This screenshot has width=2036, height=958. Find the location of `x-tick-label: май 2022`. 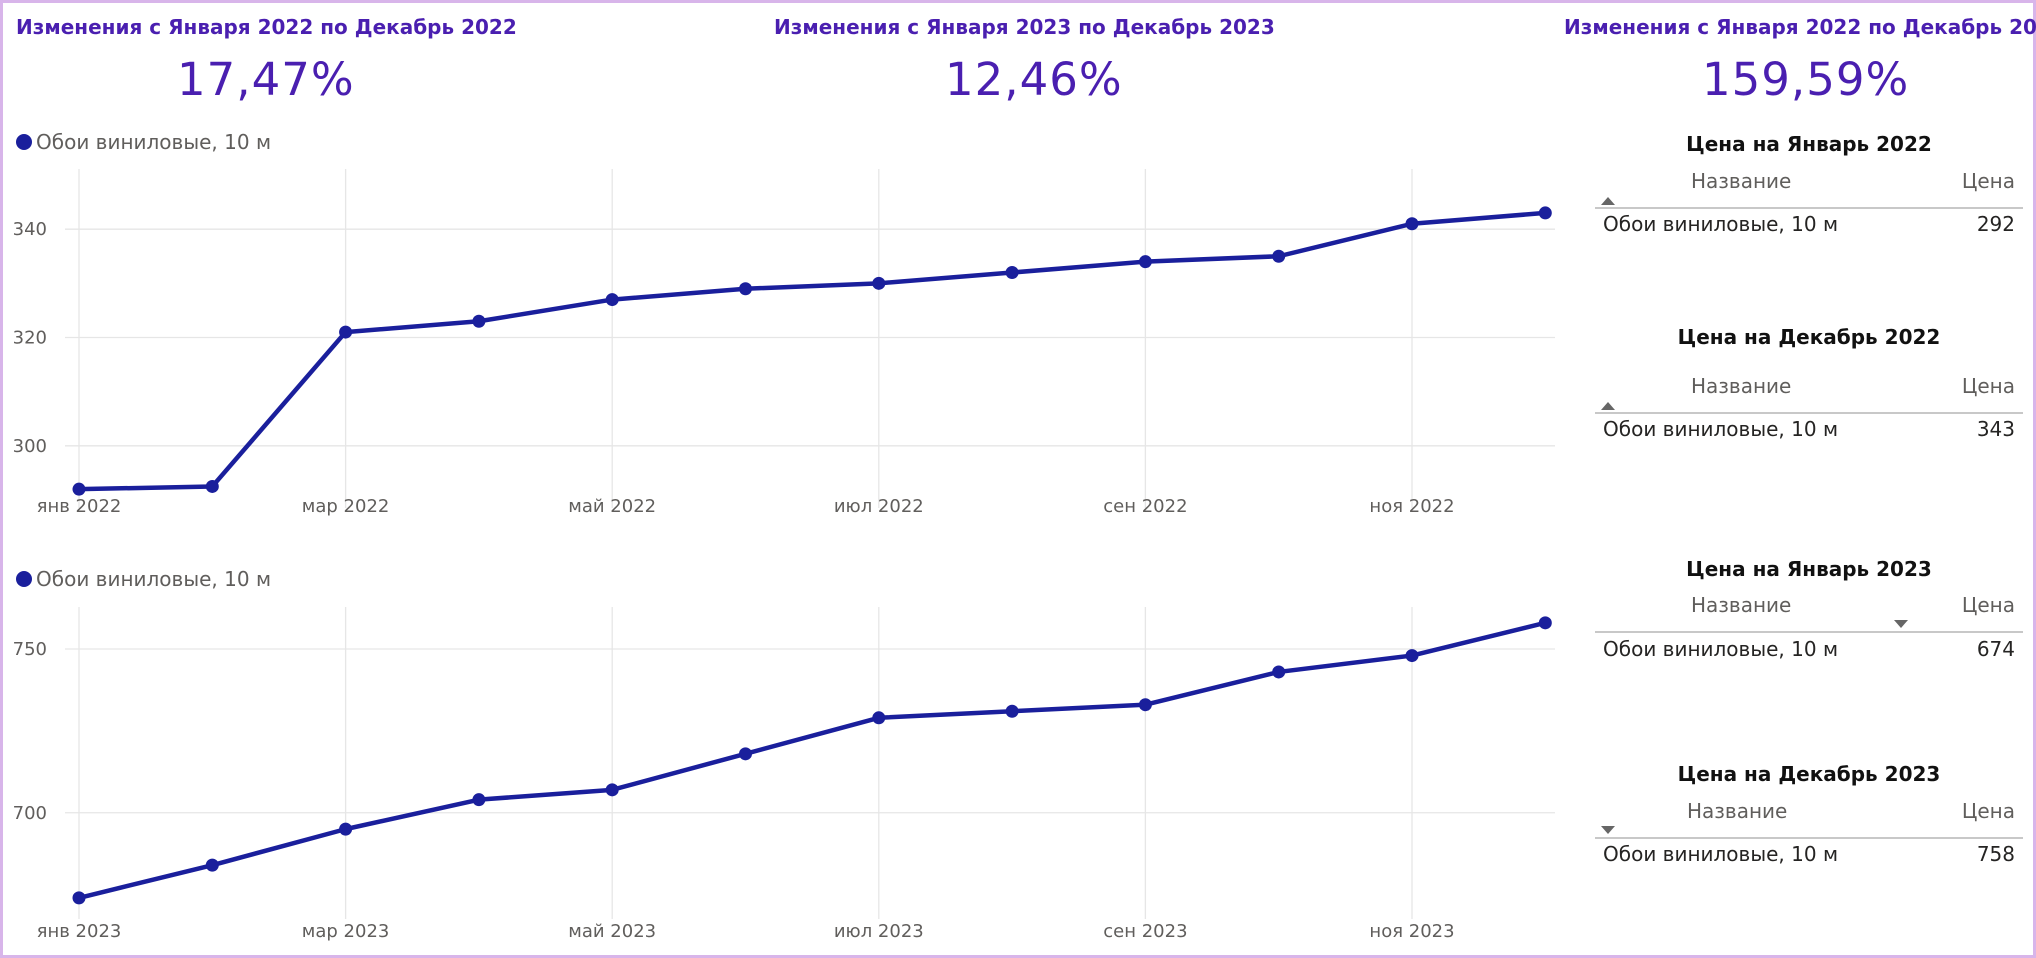

x-tick-label: май 2022 is located at coordinates (612, 506).